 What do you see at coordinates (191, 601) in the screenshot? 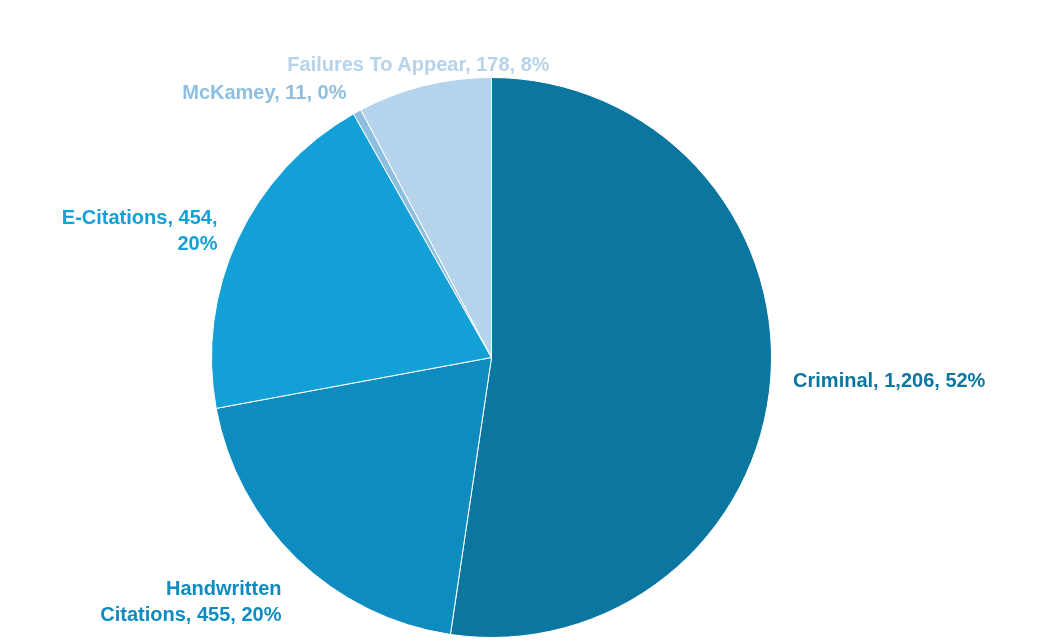
I see `slice-label: Handwritten Citations, 455, 20%` at bounding box center [191, 601].